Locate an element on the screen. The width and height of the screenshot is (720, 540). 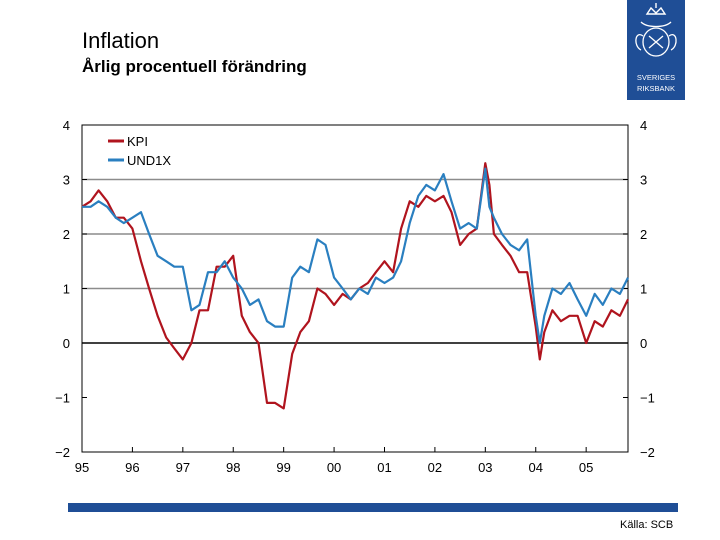
x-tick-label: 01 is located at coordinates (384, 467).